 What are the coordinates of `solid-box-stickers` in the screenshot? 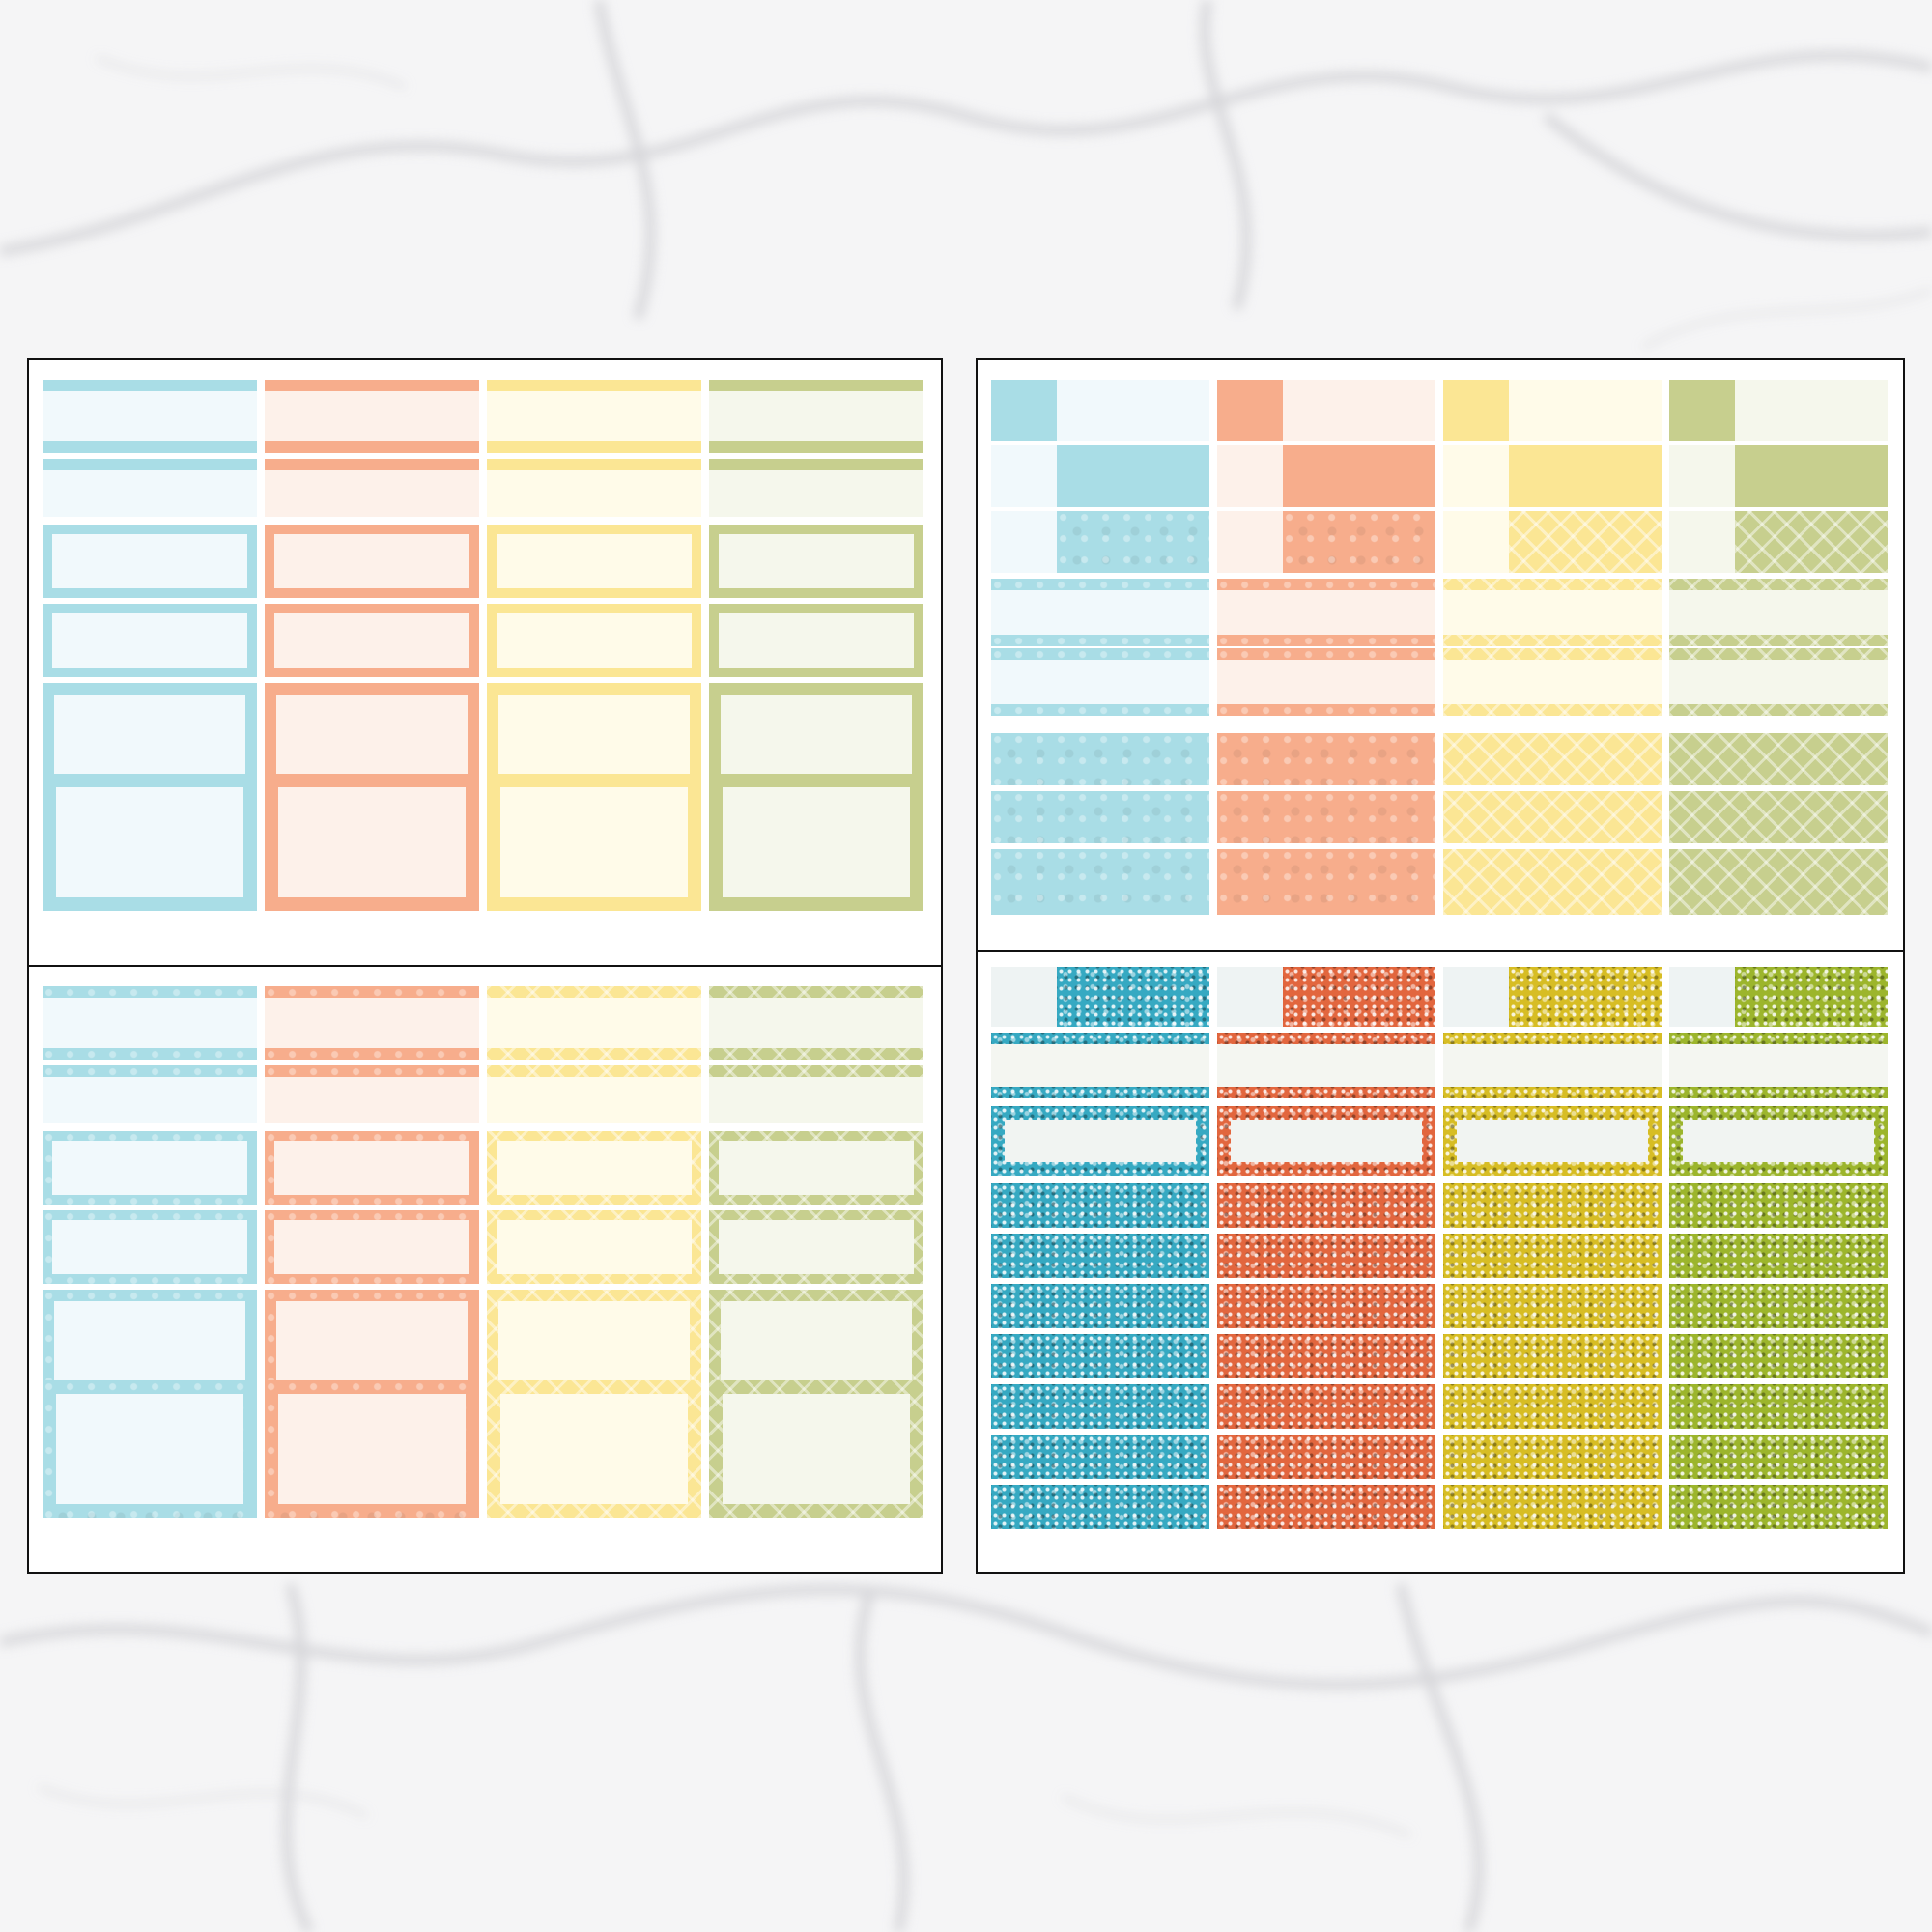 It's located at (485, 663).